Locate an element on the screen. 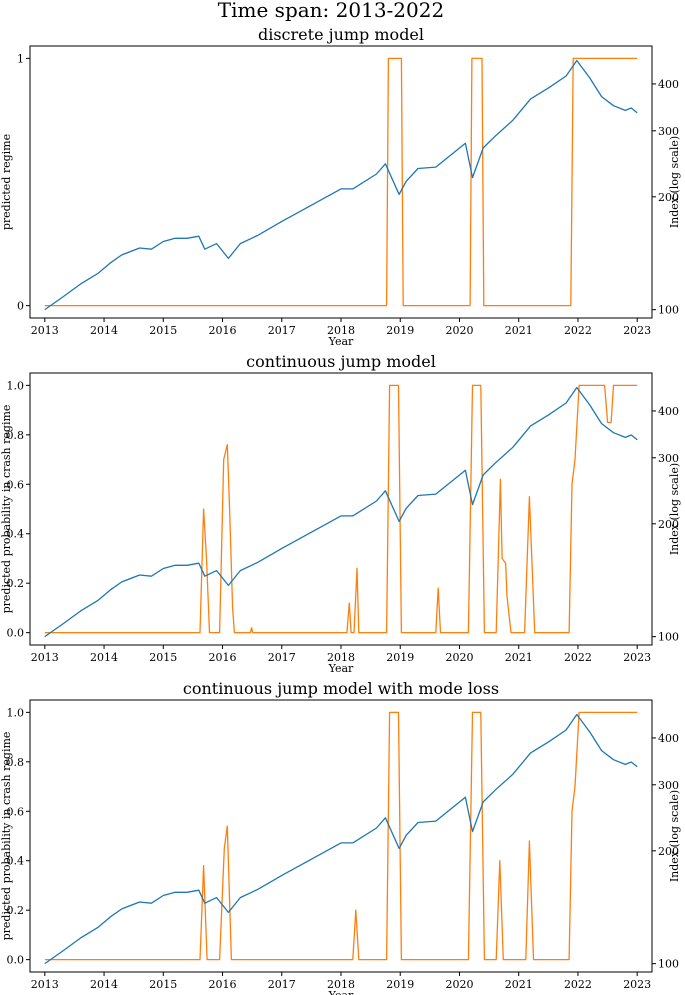 The height and width of the screenshot is (995, 685). chart-title: continuous jump model with mode loss is located at coordinates (341, 688).